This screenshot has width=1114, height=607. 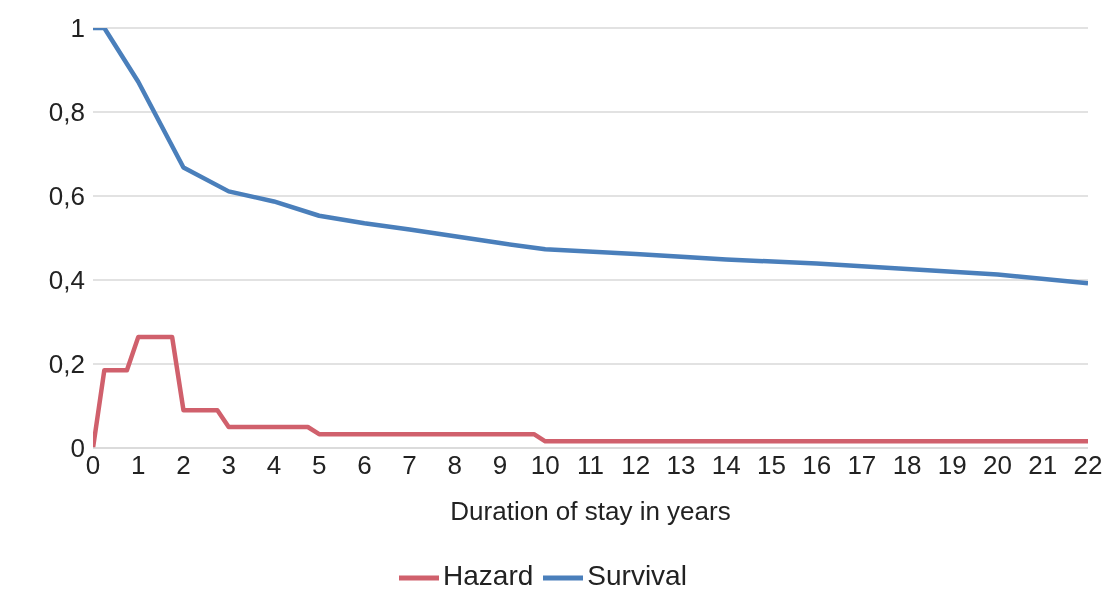 What do you see at coordinates (1088, 465) in the screenshot?
I see `x-tick-label: 22` at bounding box center [1088, 465].